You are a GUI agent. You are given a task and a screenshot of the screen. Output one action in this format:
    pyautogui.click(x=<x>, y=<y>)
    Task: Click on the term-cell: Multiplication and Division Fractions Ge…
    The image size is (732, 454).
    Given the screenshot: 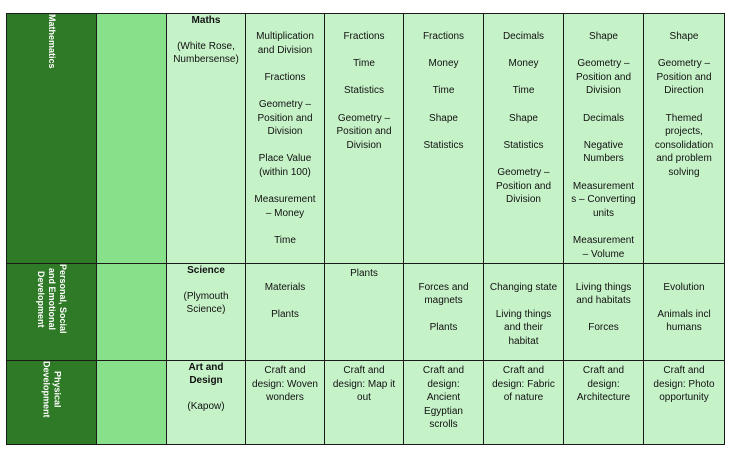 What is the action you would take?
    pyautogui.click(x=285, y=138)
    